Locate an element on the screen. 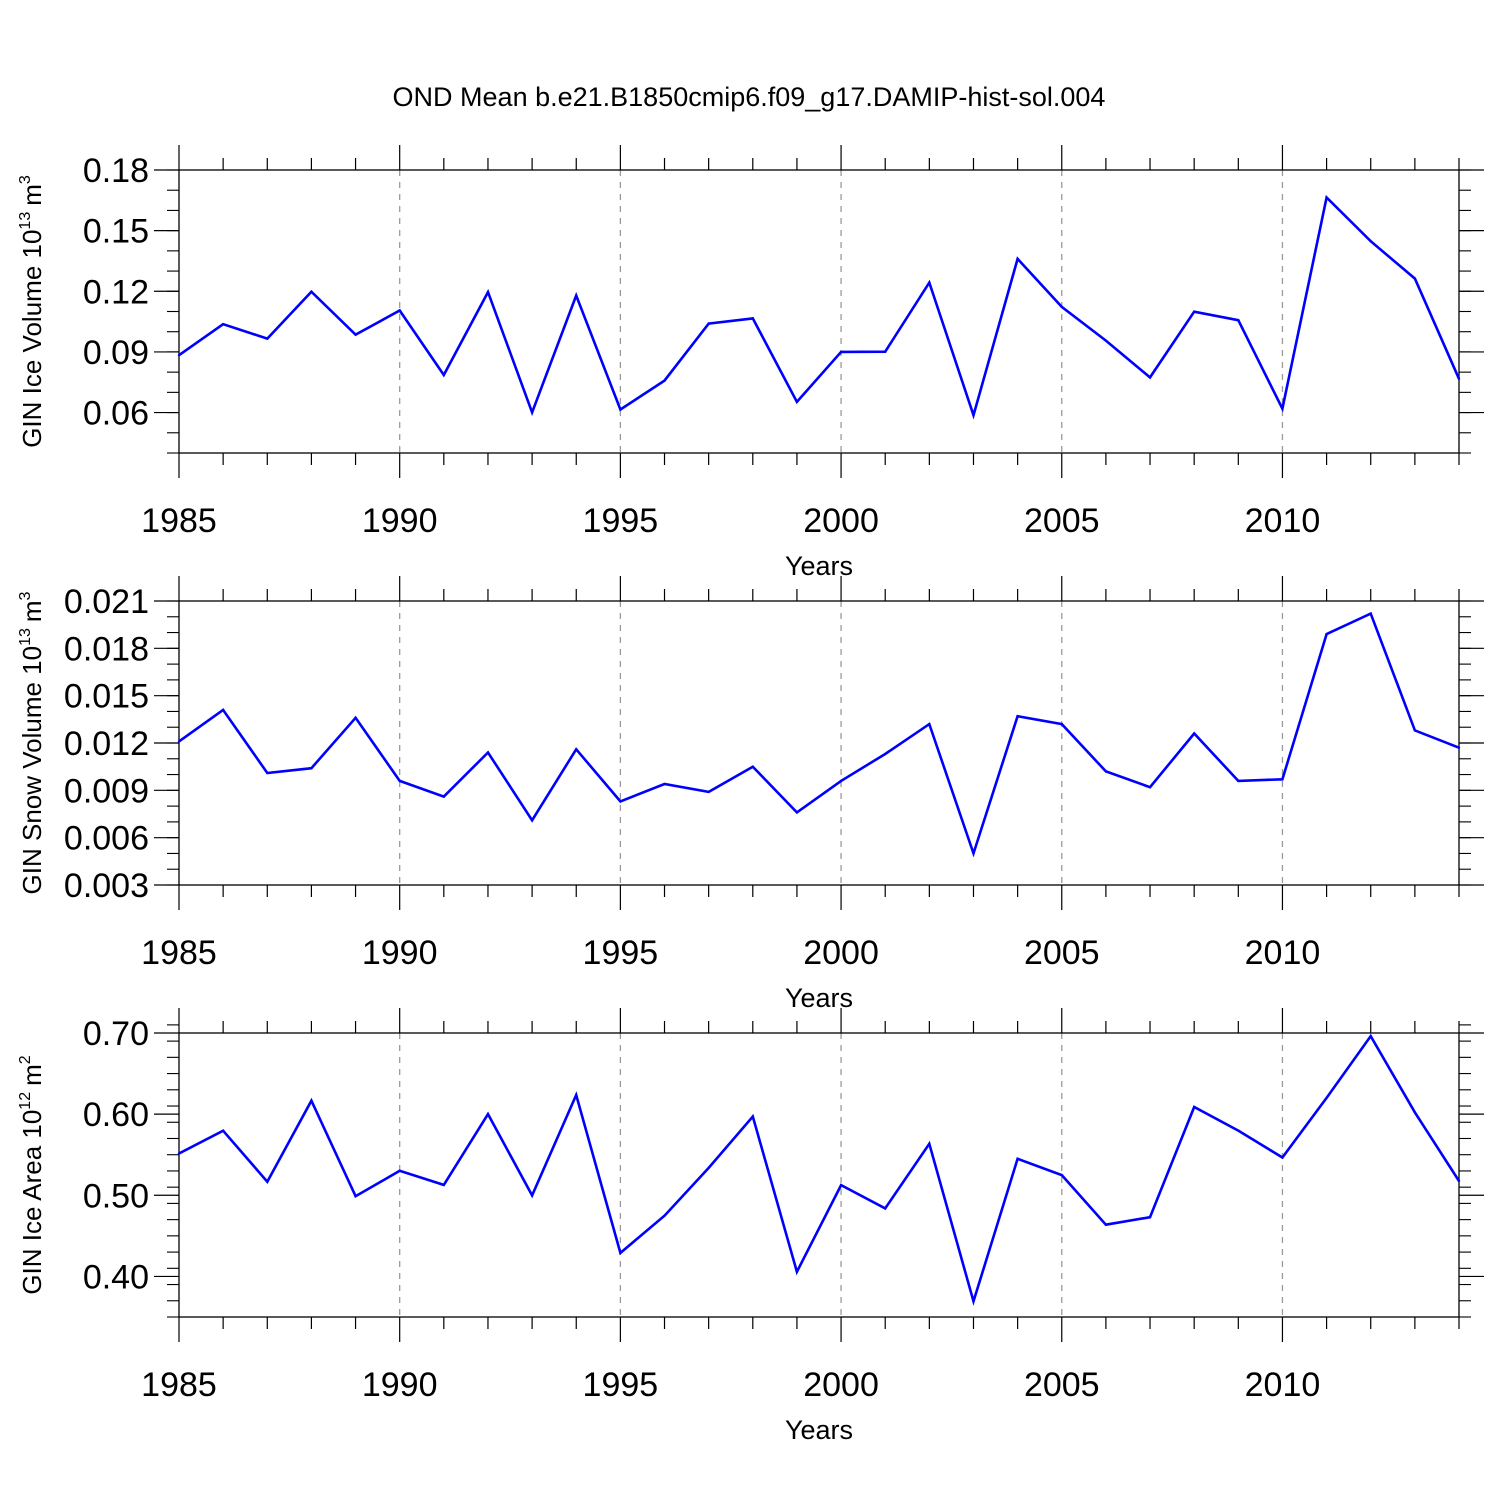  y-tick-label: 0.60 is located at coordinates (116, 1115).